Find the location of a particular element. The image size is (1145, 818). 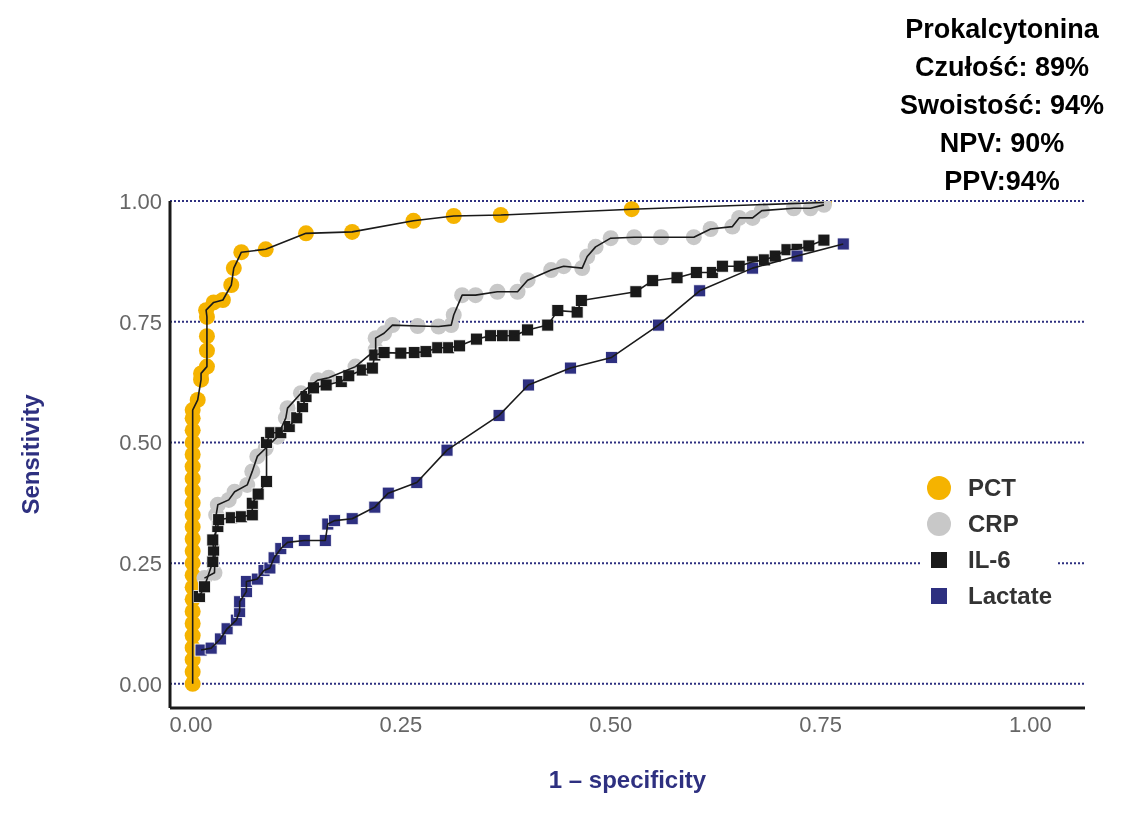

y-tick-label: 0.25 is located at coordinates (140, 563).